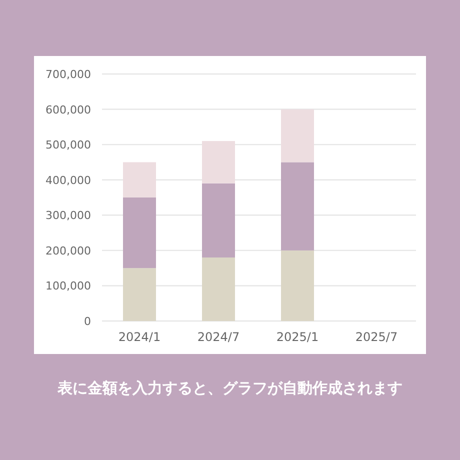  I want to click on x-tick-label: 2025/1, so click(297, 337).